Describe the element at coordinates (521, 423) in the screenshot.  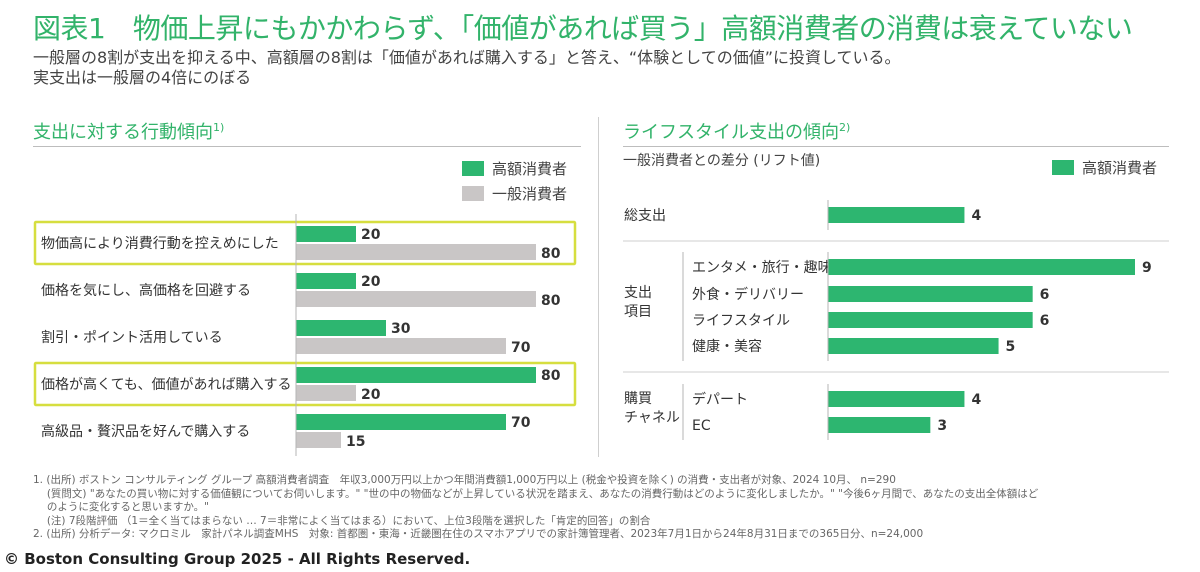
I see `data-label-high: 70` at that location.